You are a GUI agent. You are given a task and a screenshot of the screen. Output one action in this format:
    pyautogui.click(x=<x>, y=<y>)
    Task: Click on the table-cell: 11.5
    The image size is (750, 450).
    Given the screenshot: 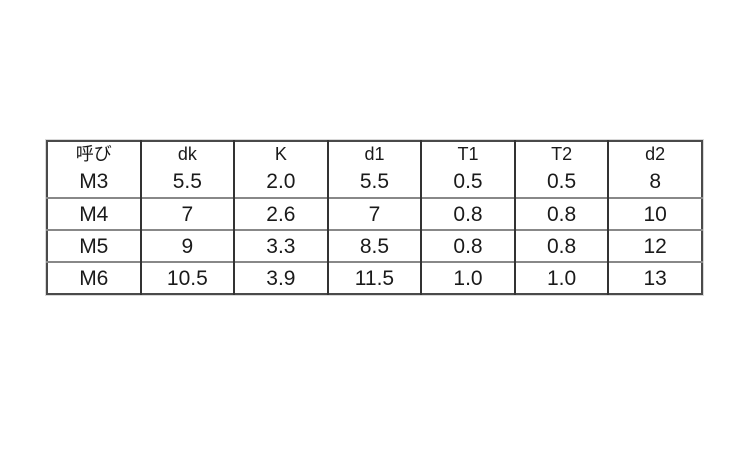 What is the action you would take?
    pyautogui.click(x=374, y=277)
    